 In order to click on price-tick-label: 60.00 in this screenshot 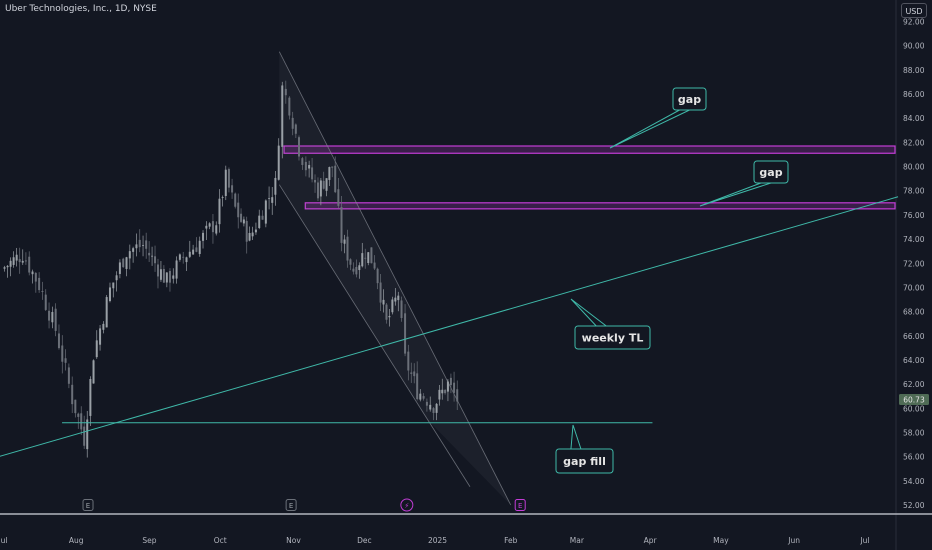, I will do `click(914, 408)`.